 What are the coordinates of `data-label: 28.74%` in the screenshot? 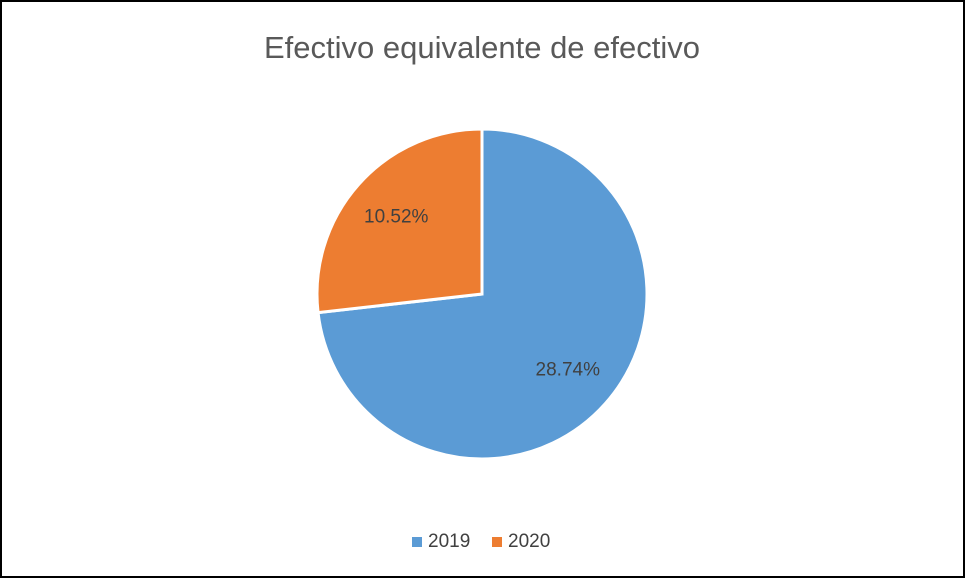 It's located at (568, 370).